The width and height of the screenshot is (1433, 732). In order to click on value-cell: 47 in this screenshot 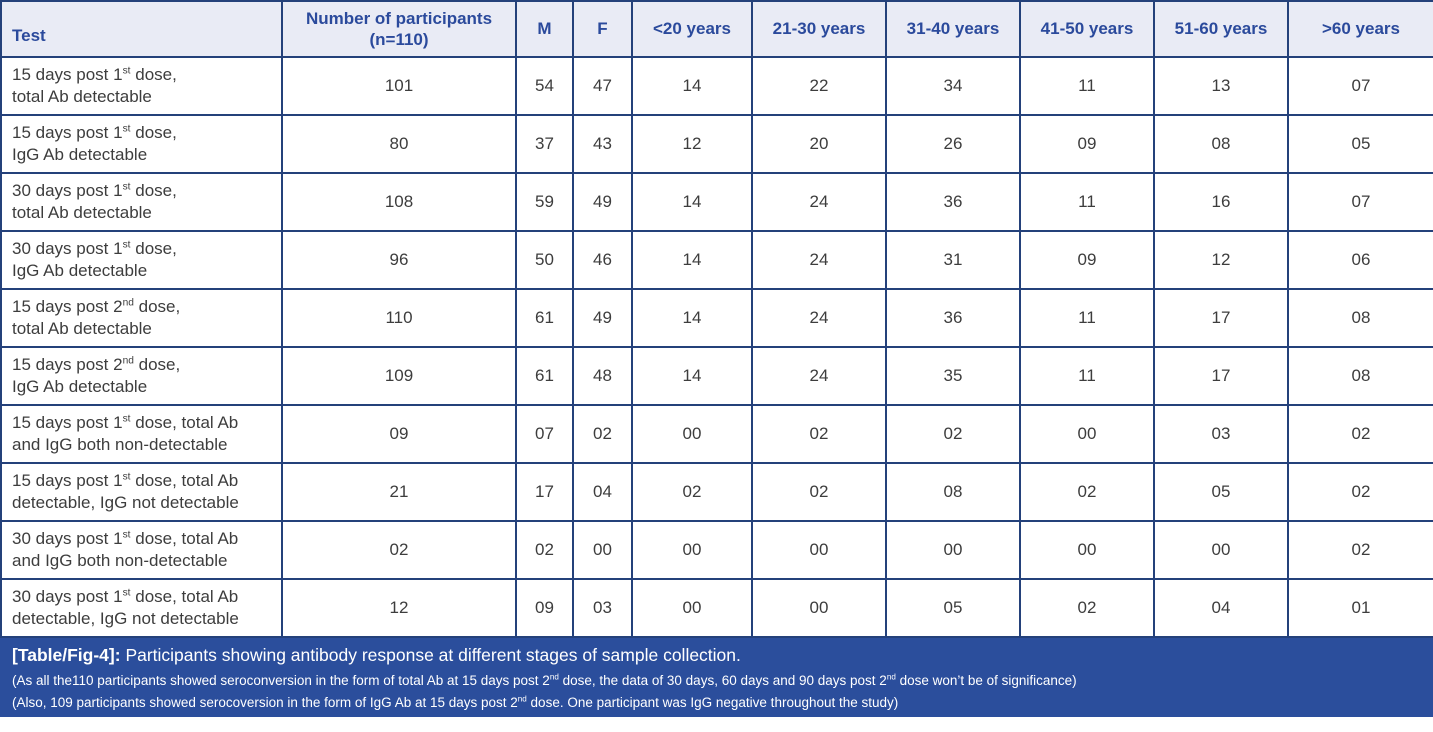, I will do `click(602, 86)`.